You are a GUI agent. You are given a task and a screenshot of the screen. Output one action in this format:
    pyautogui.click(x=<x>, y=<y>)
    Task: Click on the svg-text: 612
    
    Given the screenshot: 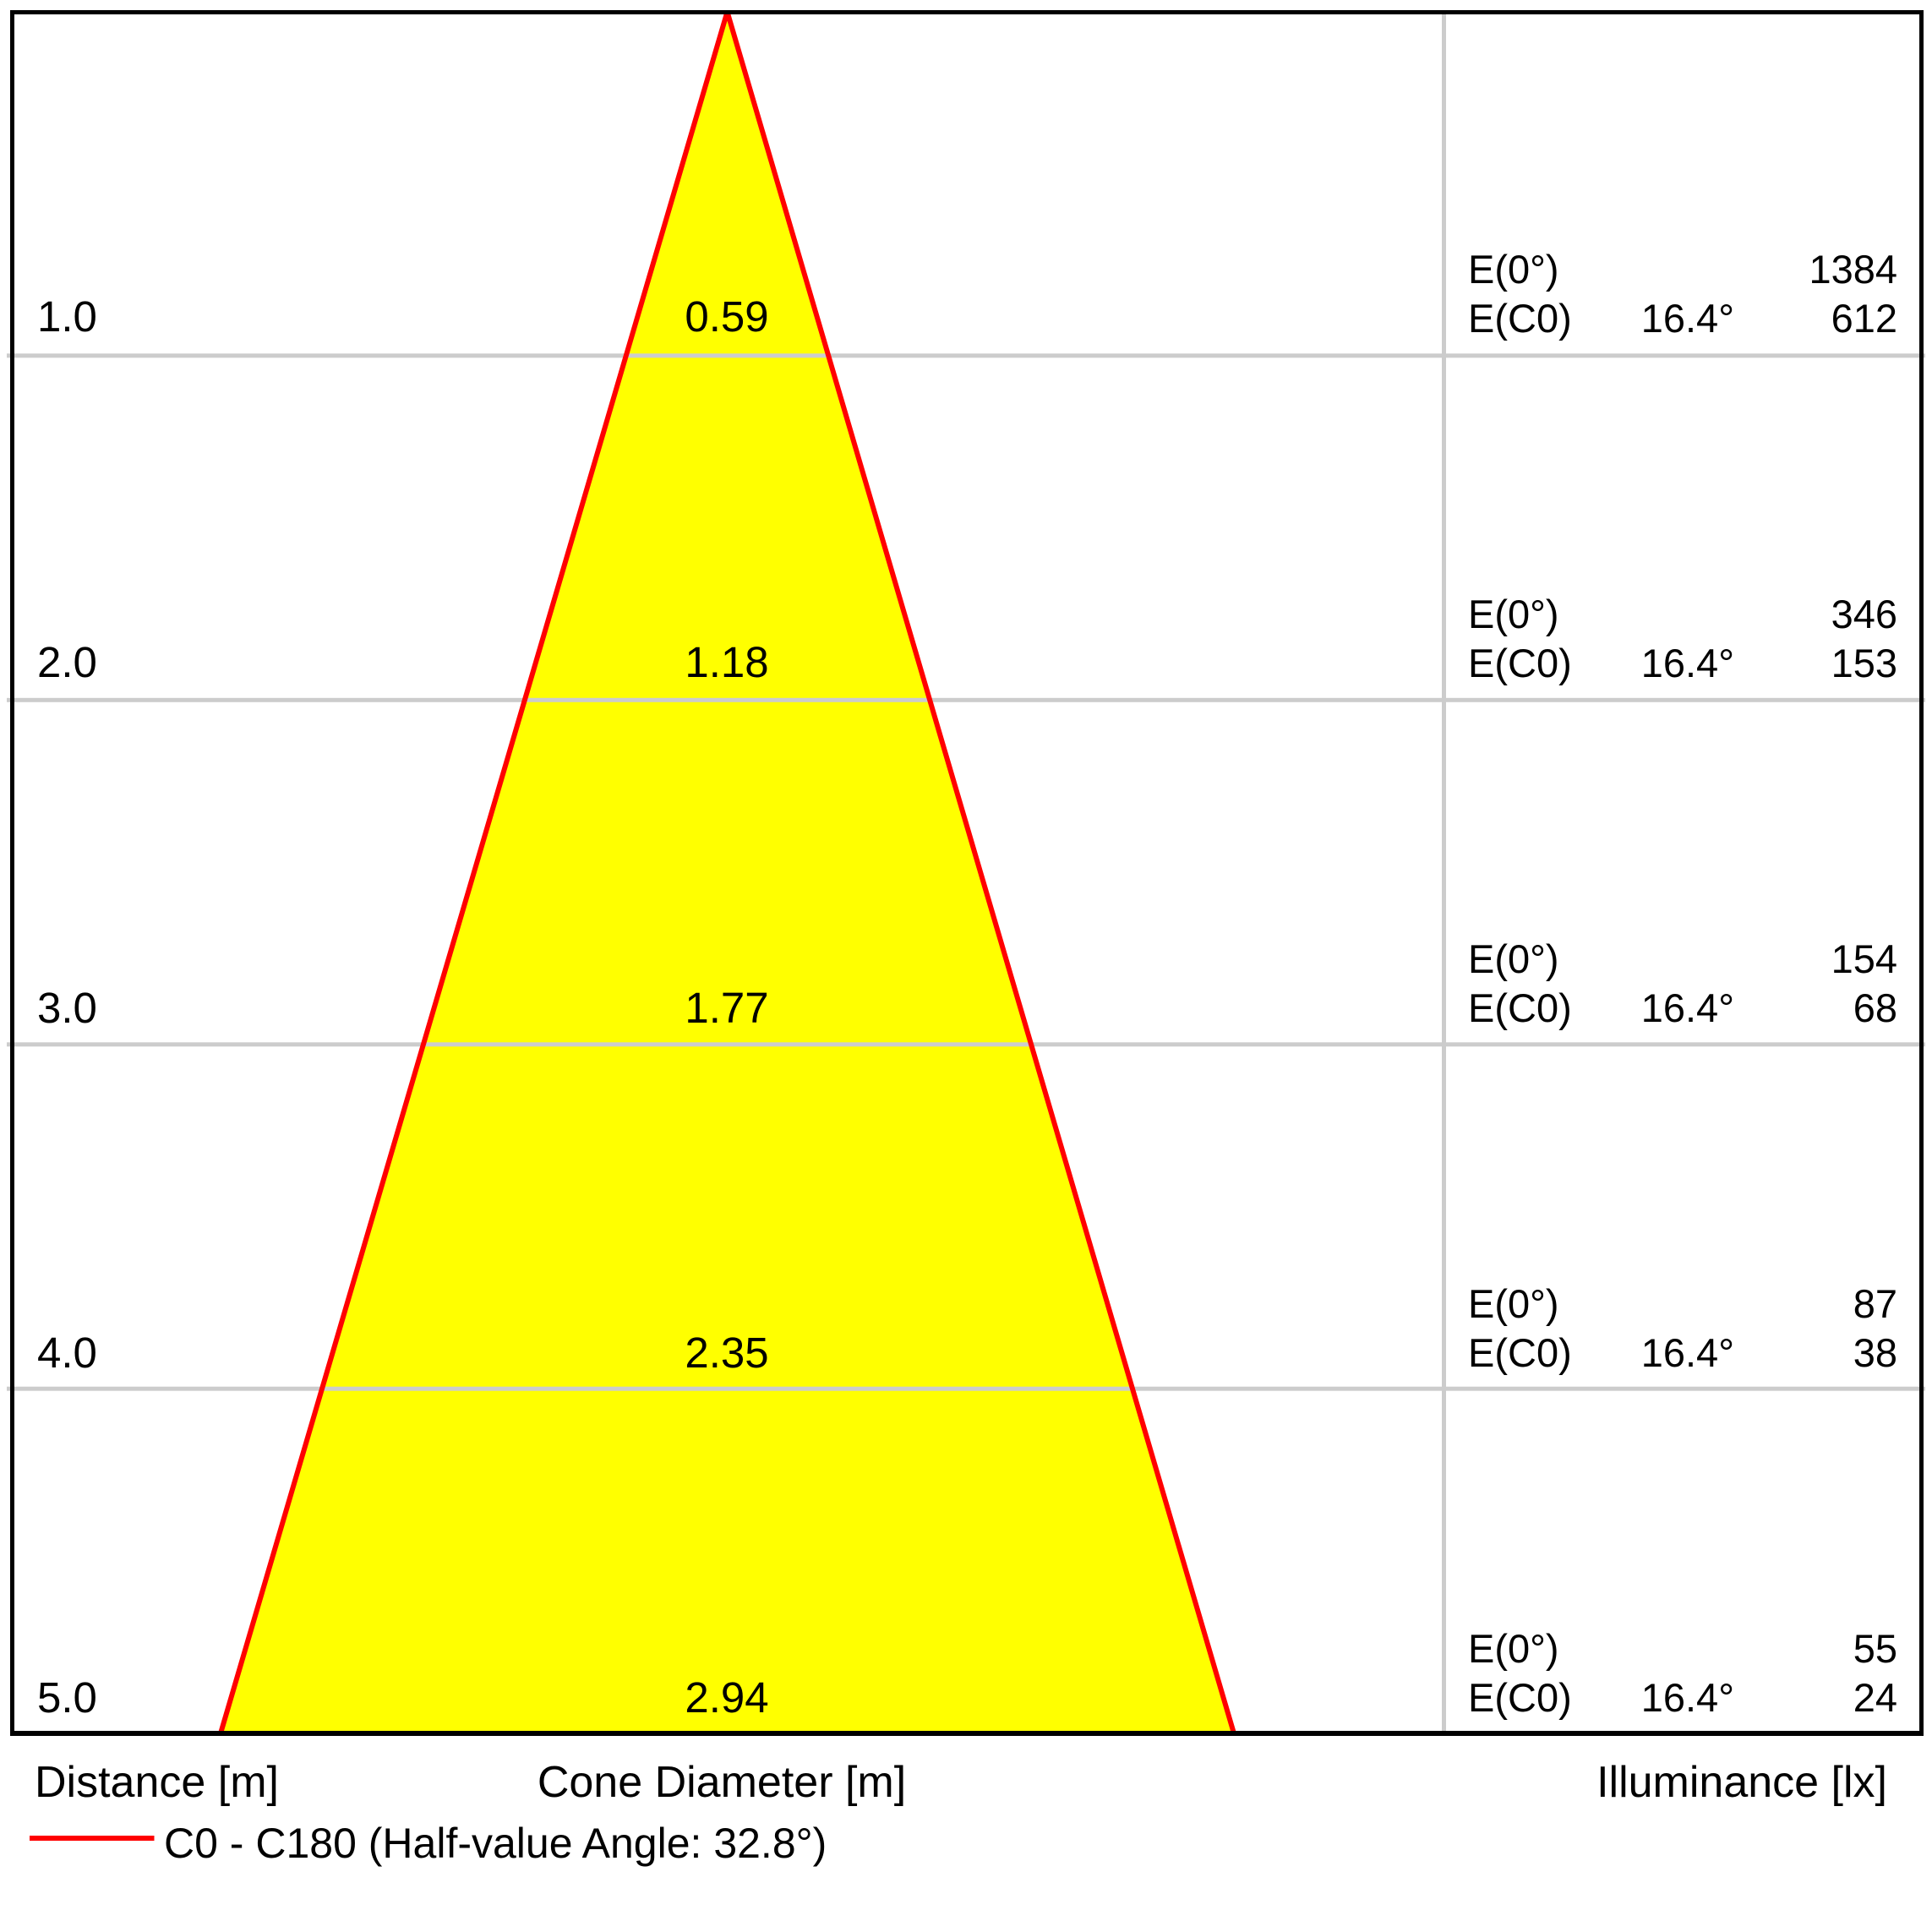 What is the action you would take?
    pyautogui.click(x=1864, y=318)
    